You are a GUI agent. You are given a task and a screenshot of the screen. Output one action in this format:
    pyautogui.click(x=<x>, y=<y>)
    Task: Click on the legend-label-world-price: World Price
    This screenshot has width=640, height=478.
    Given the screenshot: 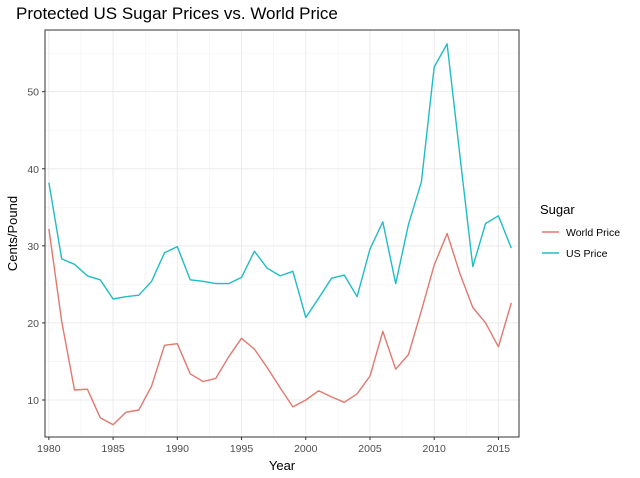 What is the action you would take?
    pyautogui.click(x=593, y=233)
    